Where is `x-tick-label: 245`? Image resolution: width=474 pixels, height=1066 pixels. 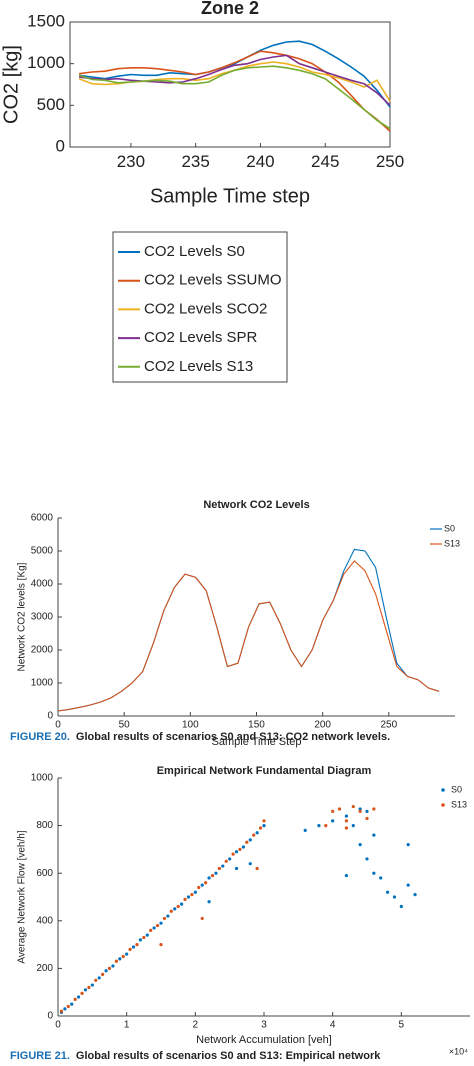 x-tick-label: 245 is located at coordinates (325, 161).